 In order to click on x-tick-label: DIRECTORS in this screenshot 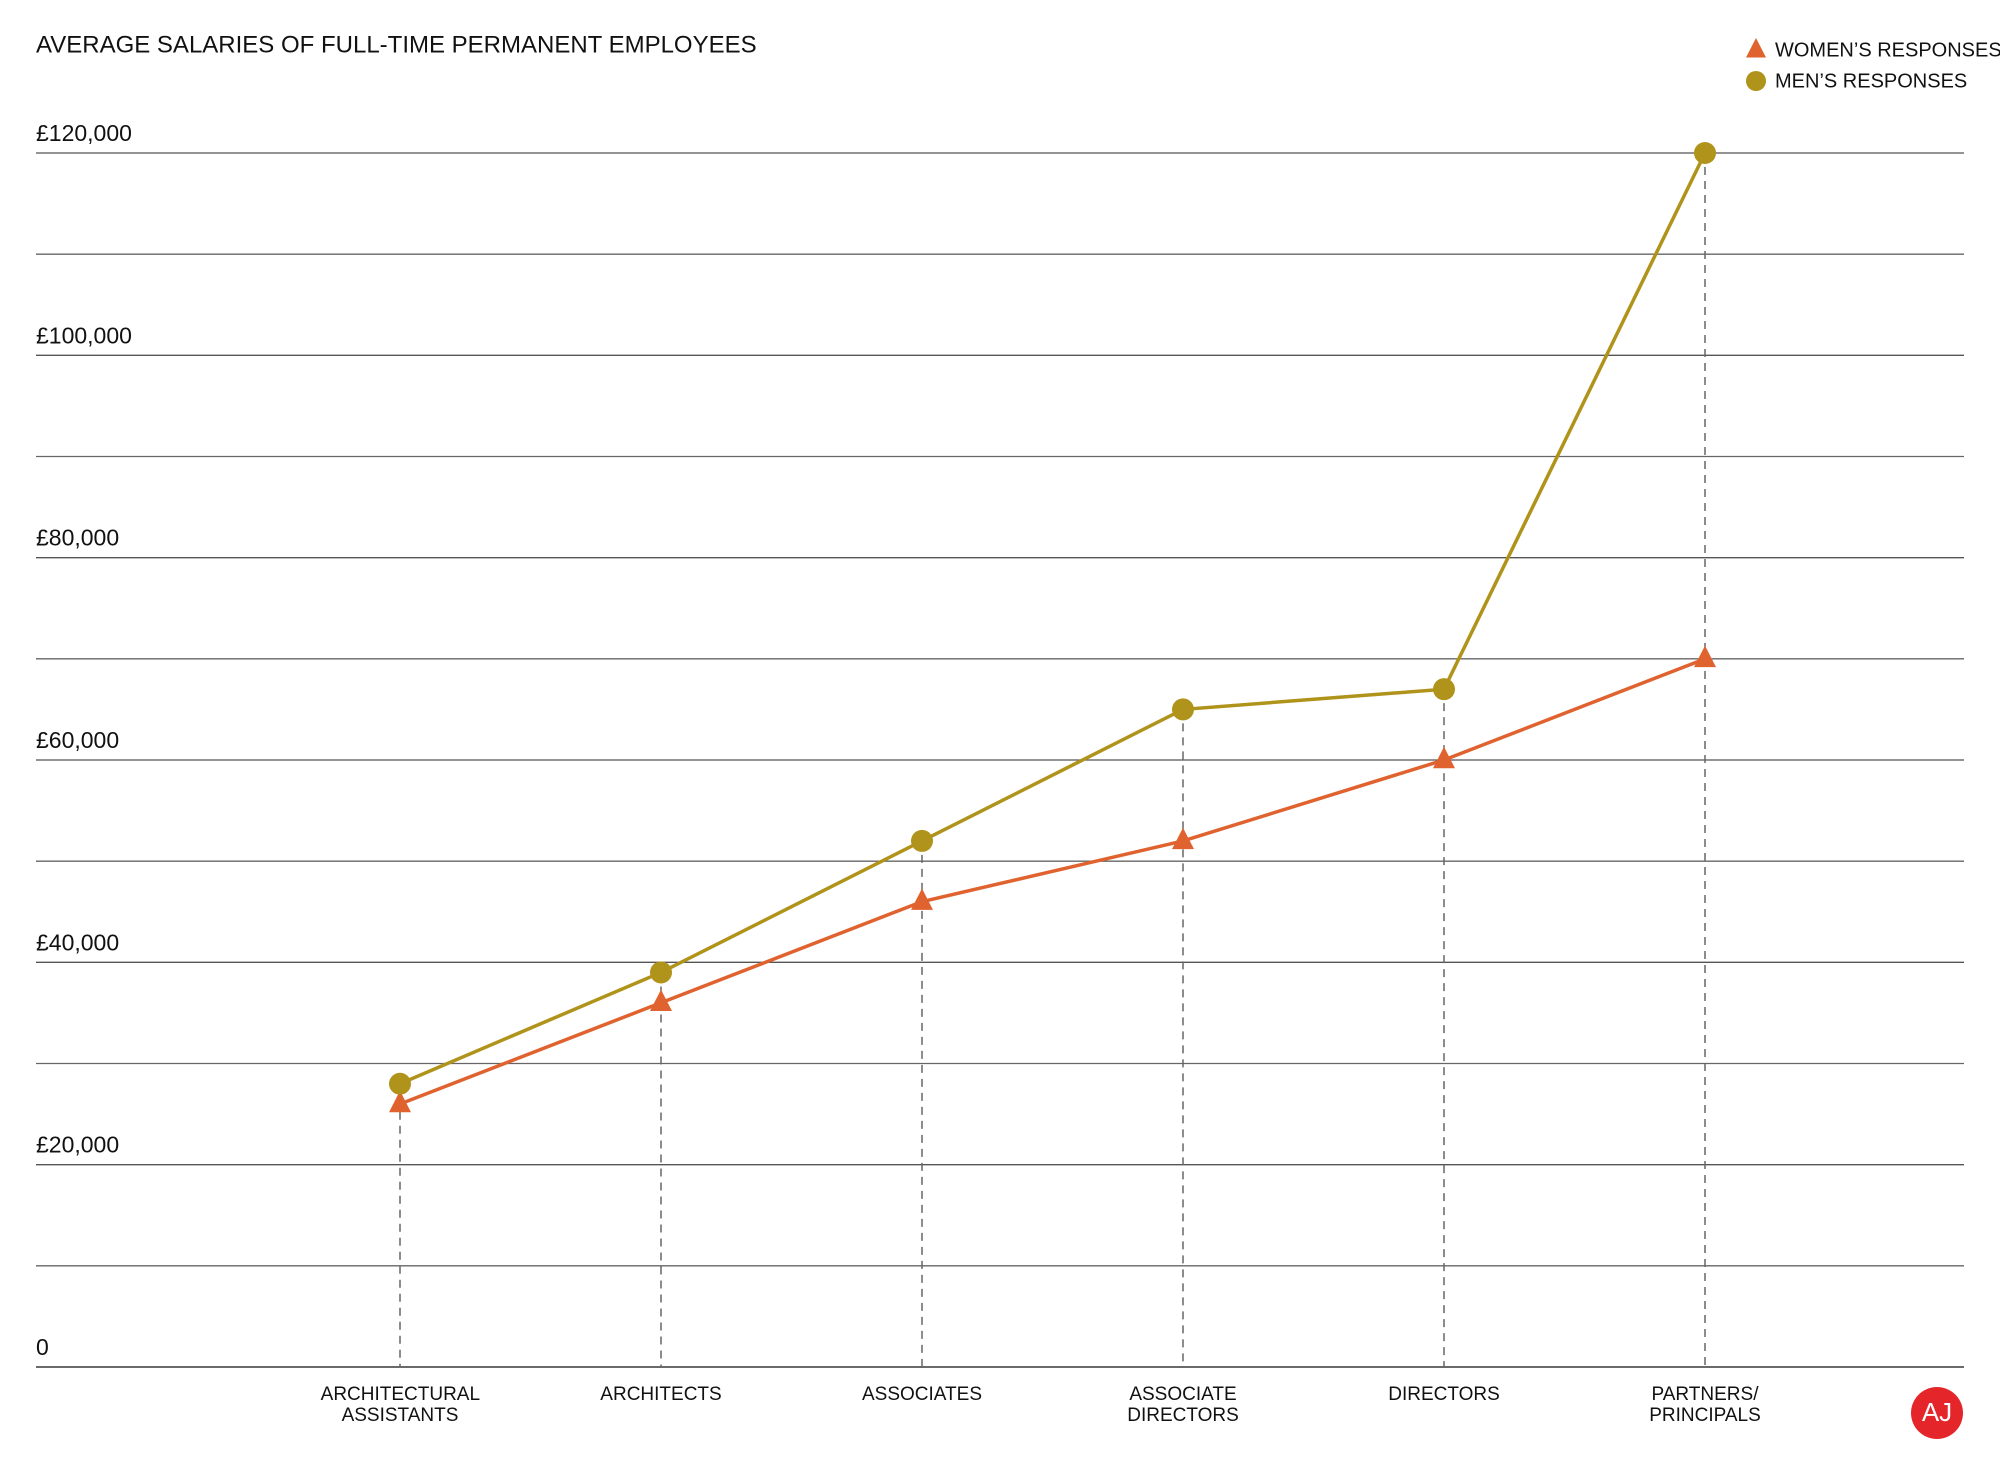, I will do `click(1444, 1394)`.